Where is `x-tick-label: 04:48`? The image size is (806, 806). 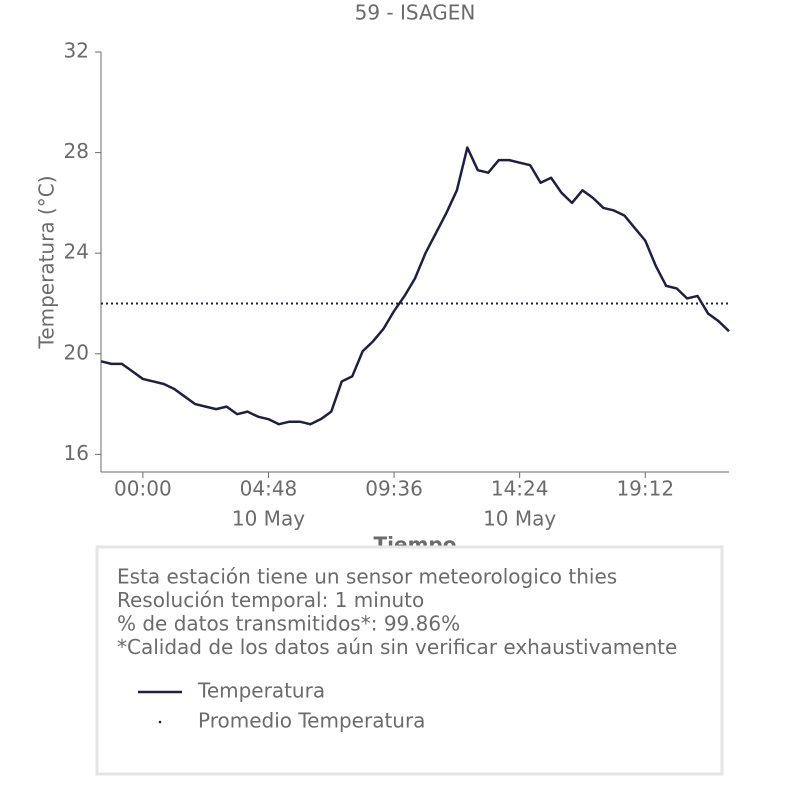
x-tick-label: 04:48 is located at coordinates (269, 489).